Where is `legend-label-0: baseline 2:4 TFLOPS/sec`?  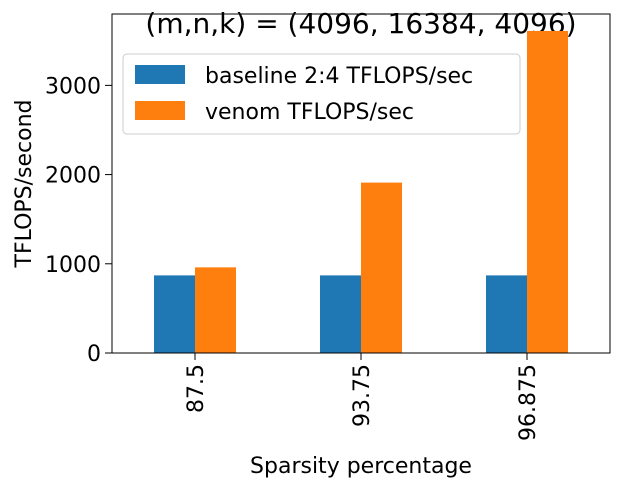
legend-label-0: baseline 2:4 TFLOPS/sec is located at coordinates (339, 76).